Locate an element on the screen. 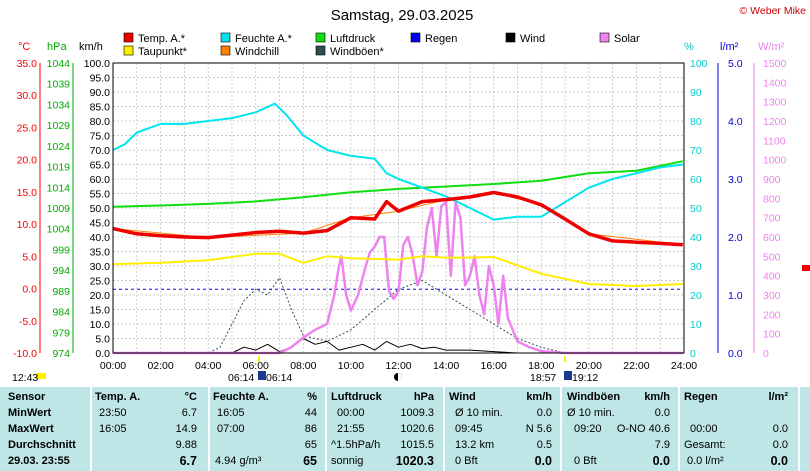 The width and height of the screenshot is (810, 471). avg-rain-label: Gesamt: is located at coordinates (705, 445).